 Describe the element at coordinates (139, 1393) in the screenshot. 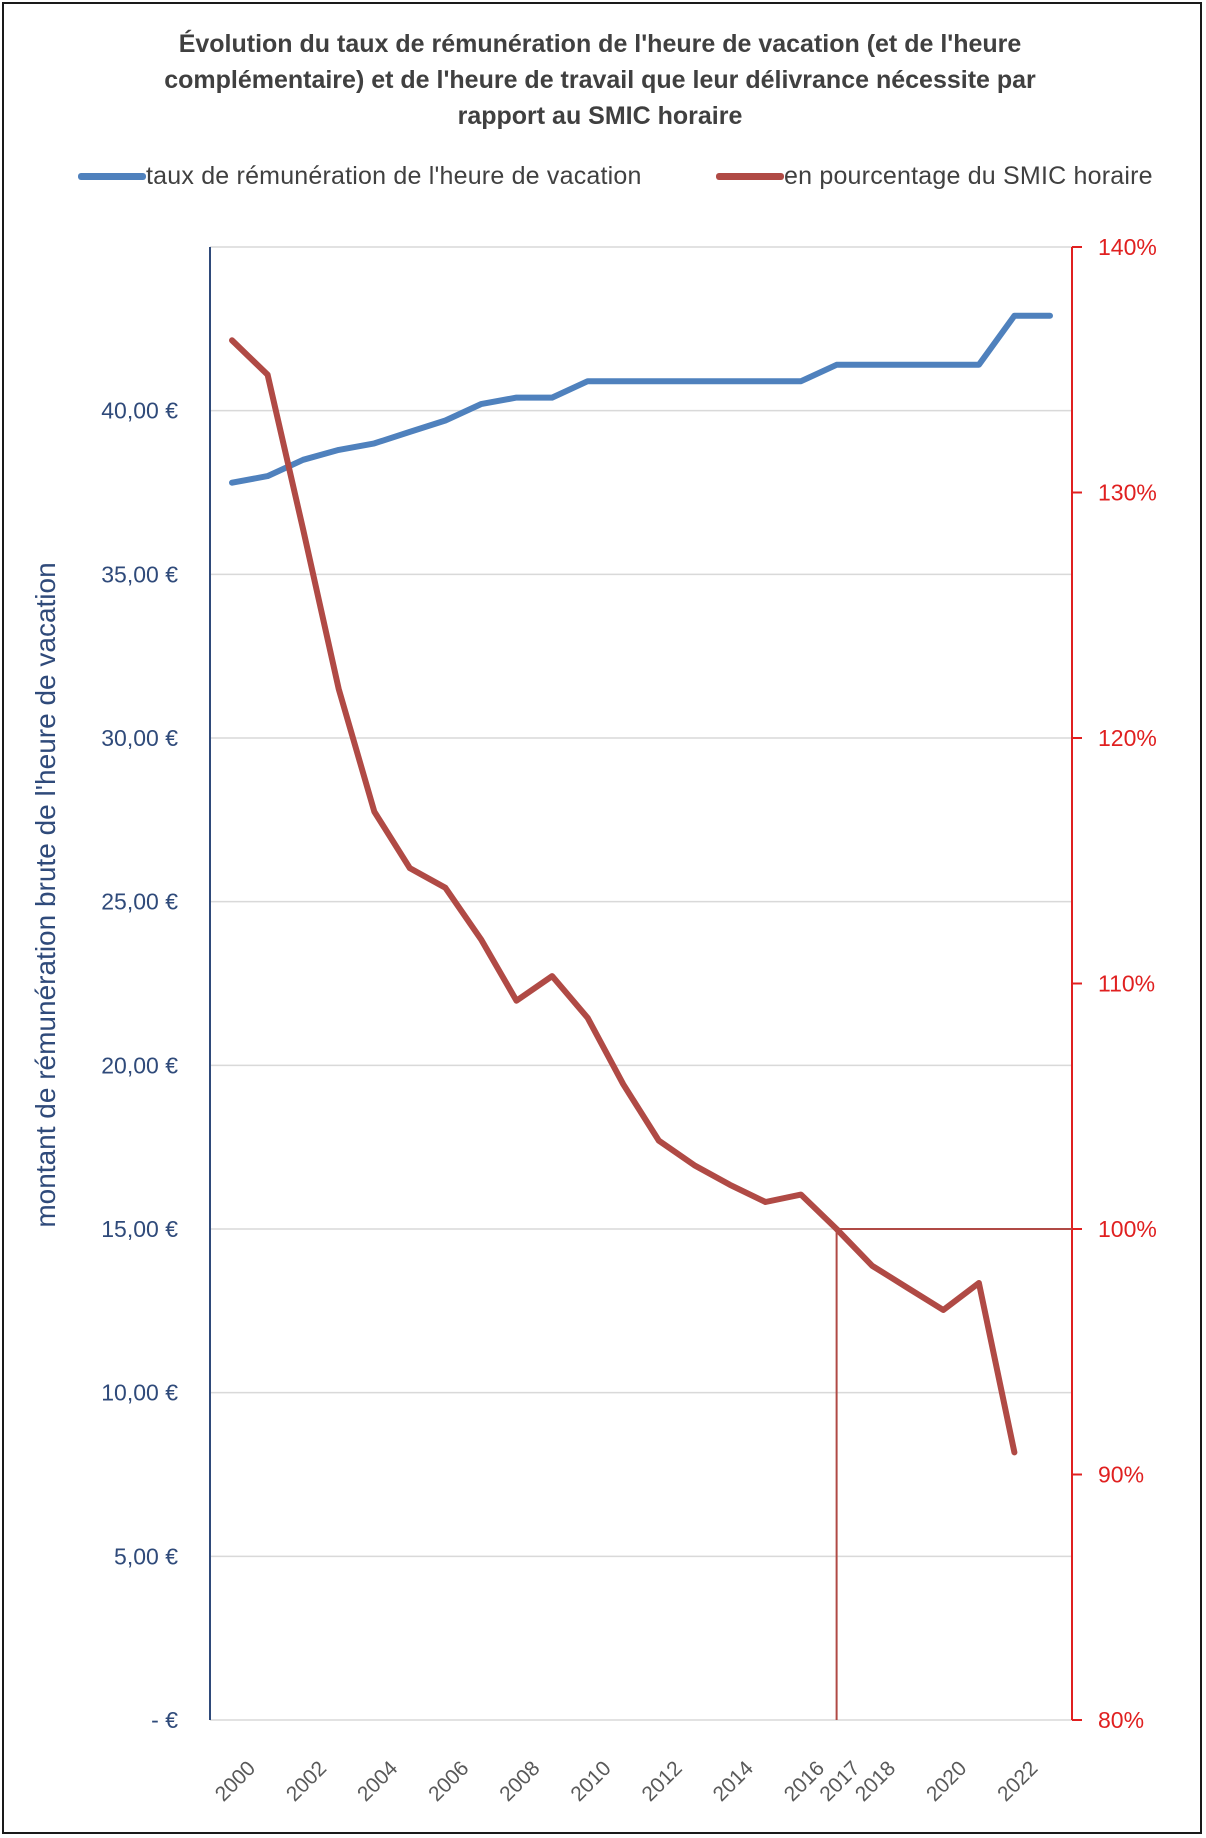

I see `y-left-tick-label-2: 10,00 €` at that location.